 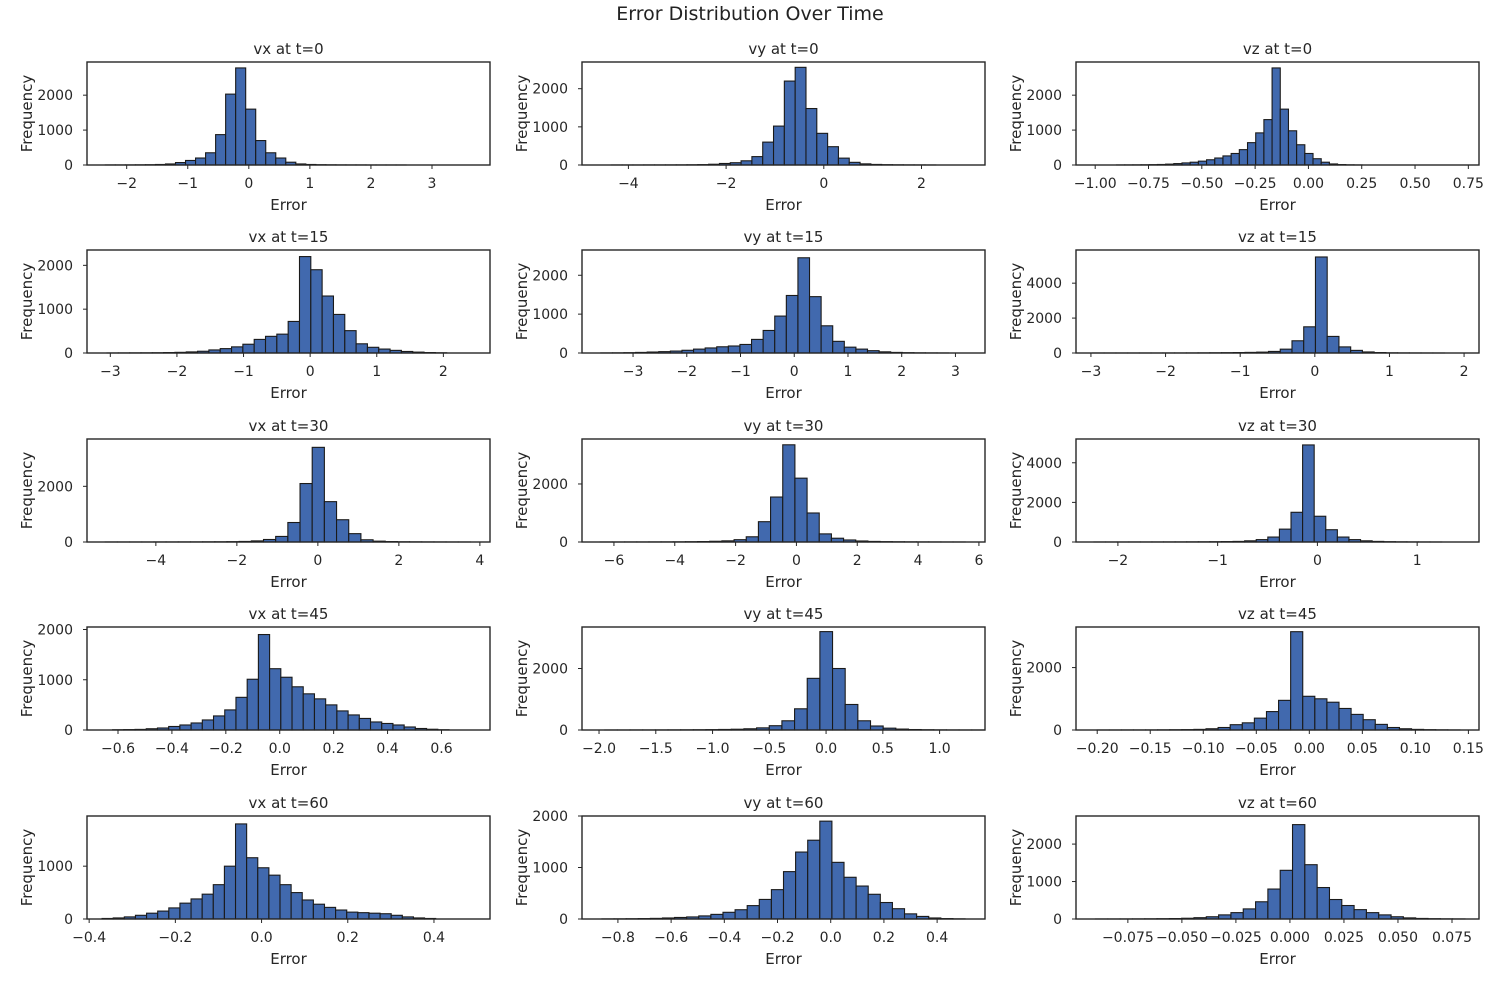 What do you see at coordinates (784, 426) in the screenshot?
I see `subplot-title: vy at t=30` at bounding box center [784, 426].